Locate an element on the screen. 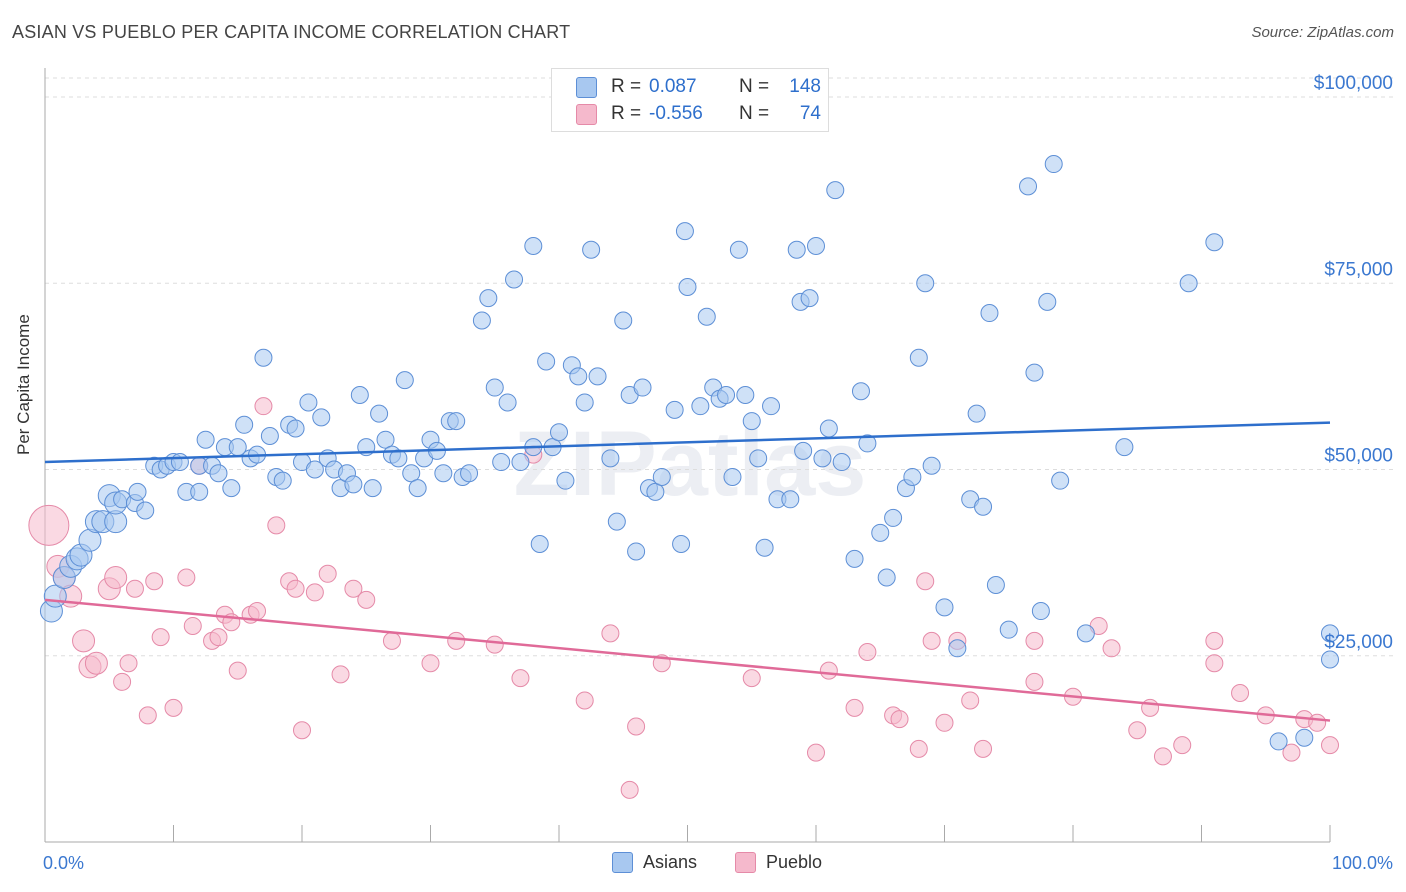 The image size is (1406, 892). asians-swatch is located at coordinates (622, 862).